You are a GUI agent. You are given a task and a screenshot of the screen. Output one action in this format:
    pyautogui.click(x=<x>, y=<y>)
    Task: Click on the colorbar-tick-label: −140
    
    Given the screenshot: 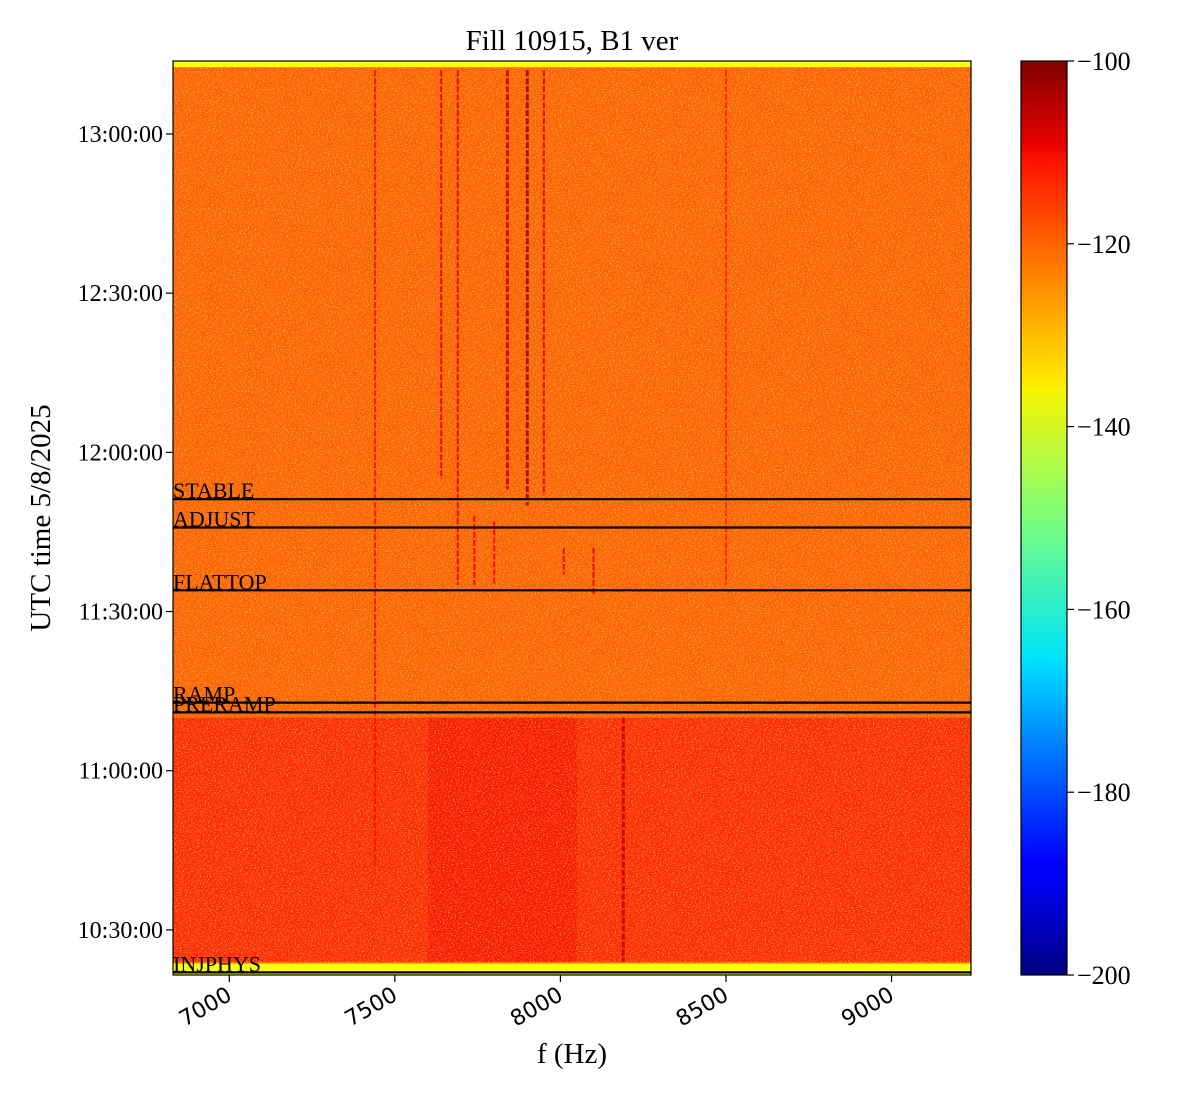 What is the action you would take?
    pyautogui.click(x=1104, y=427)
    